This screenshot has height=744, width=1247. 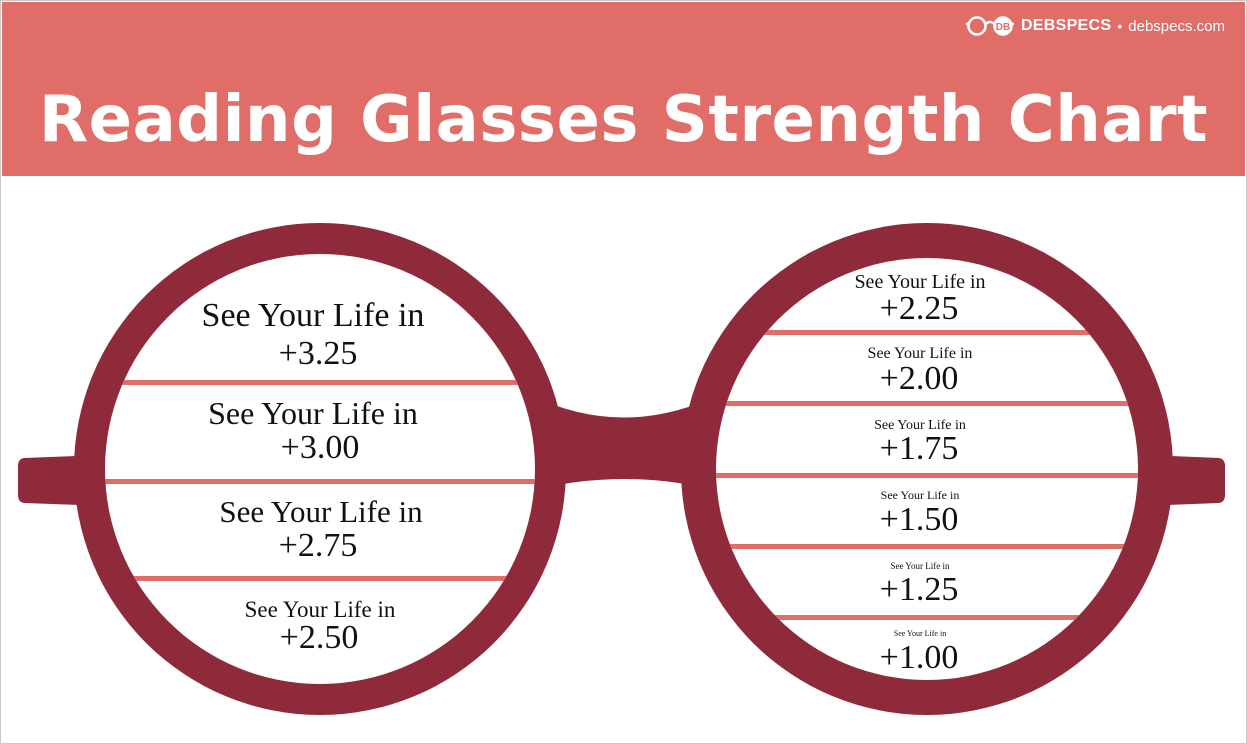 What do you see at coordinates (919, 519) in the screenshot?
I see `strength-value: +1.50` at bounding box center [919, 519].